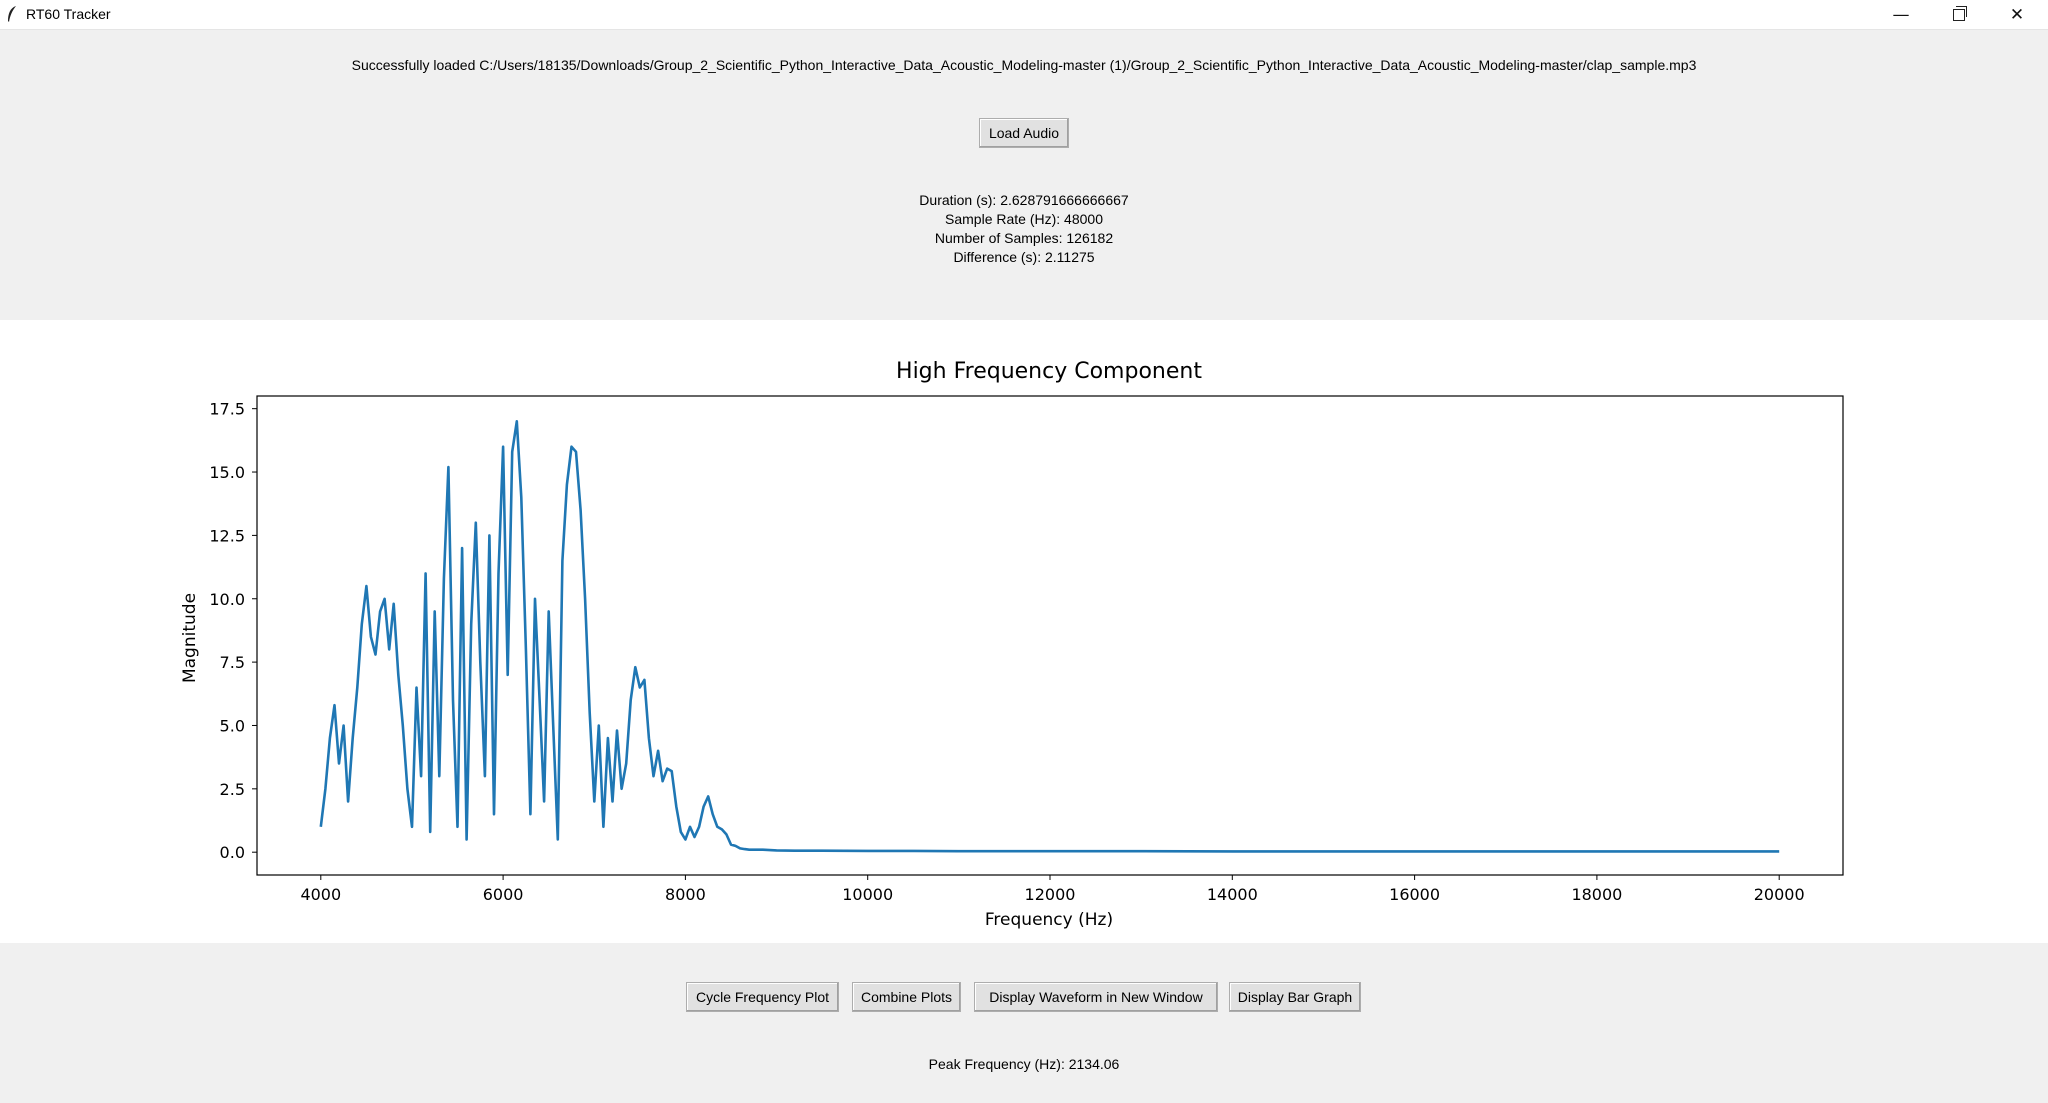 The width and height of the screenshot is (2048, 1103). I want to click on display-waveform-button: Display Waveform in New Window, so click(1096, 997).